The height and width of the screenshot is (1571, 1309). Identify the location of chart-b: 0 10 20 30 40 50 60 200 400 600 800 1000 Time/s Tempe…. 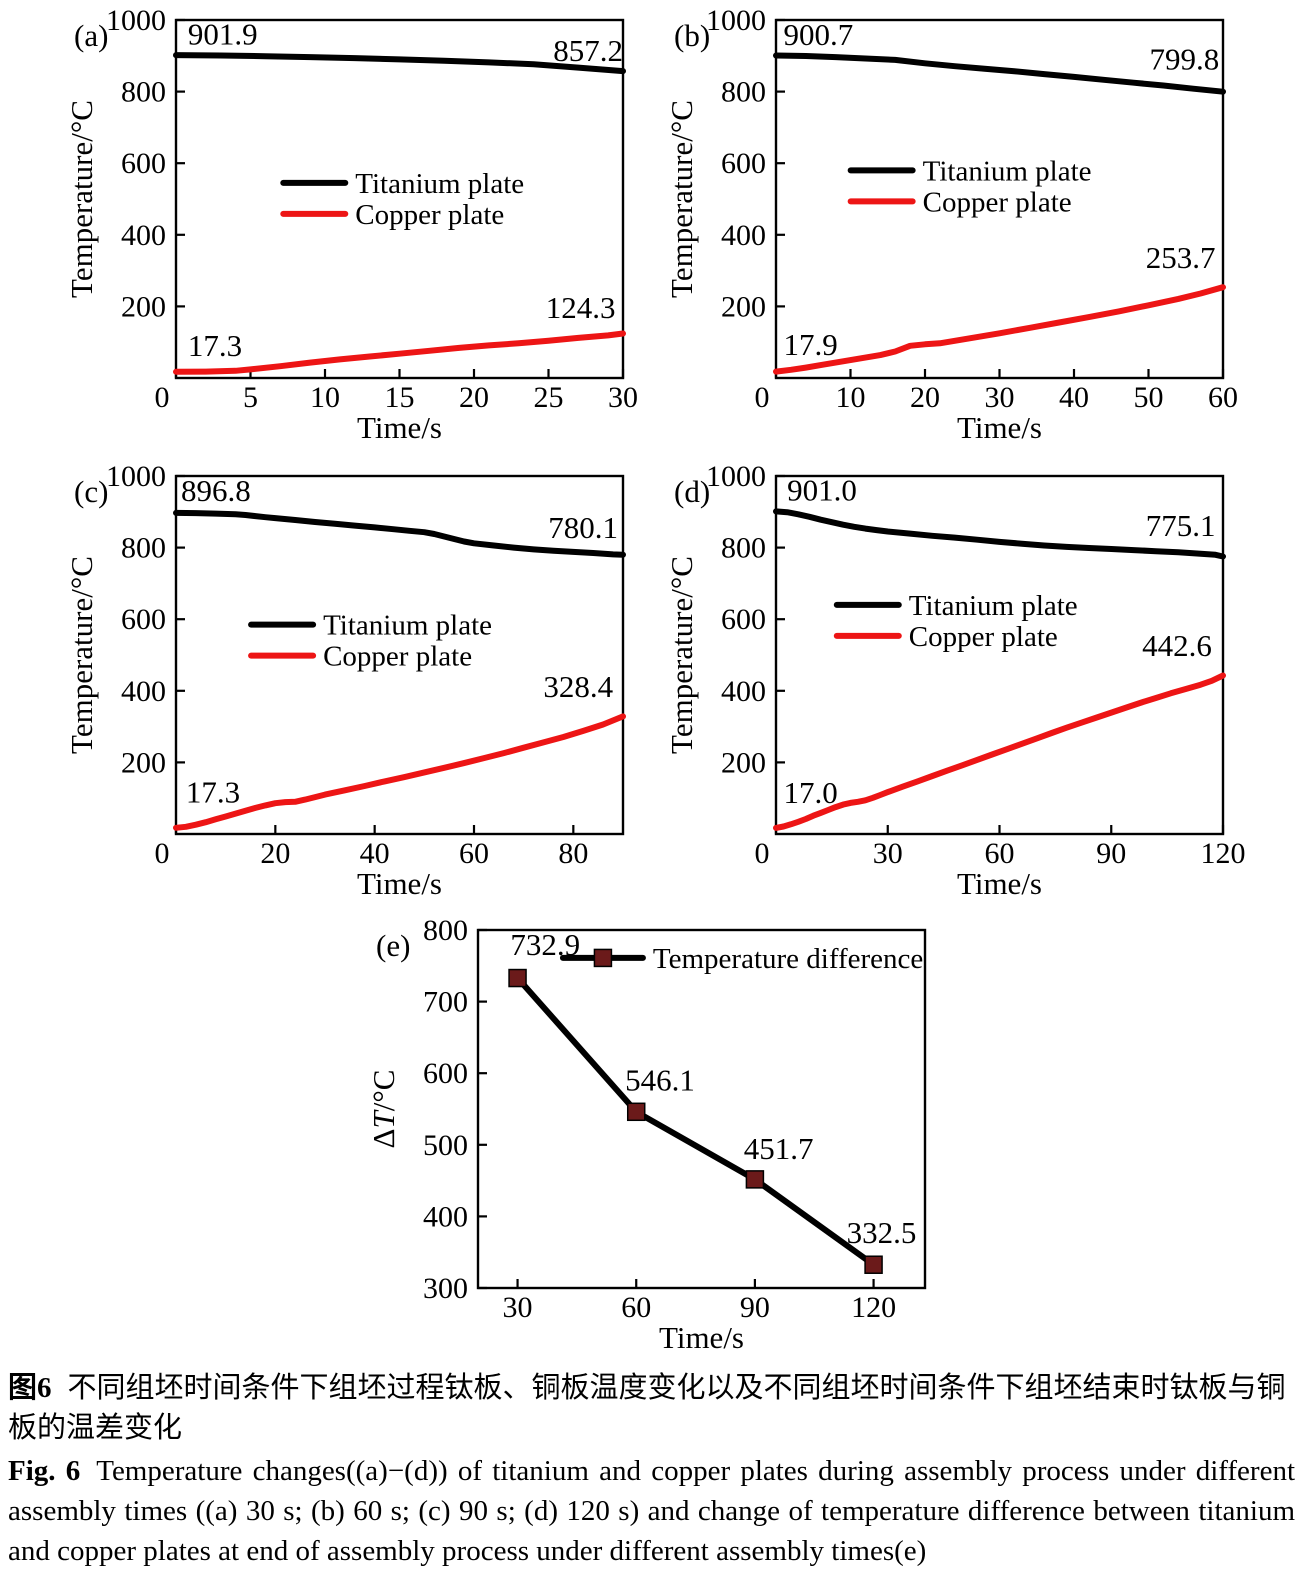
(953, 225).